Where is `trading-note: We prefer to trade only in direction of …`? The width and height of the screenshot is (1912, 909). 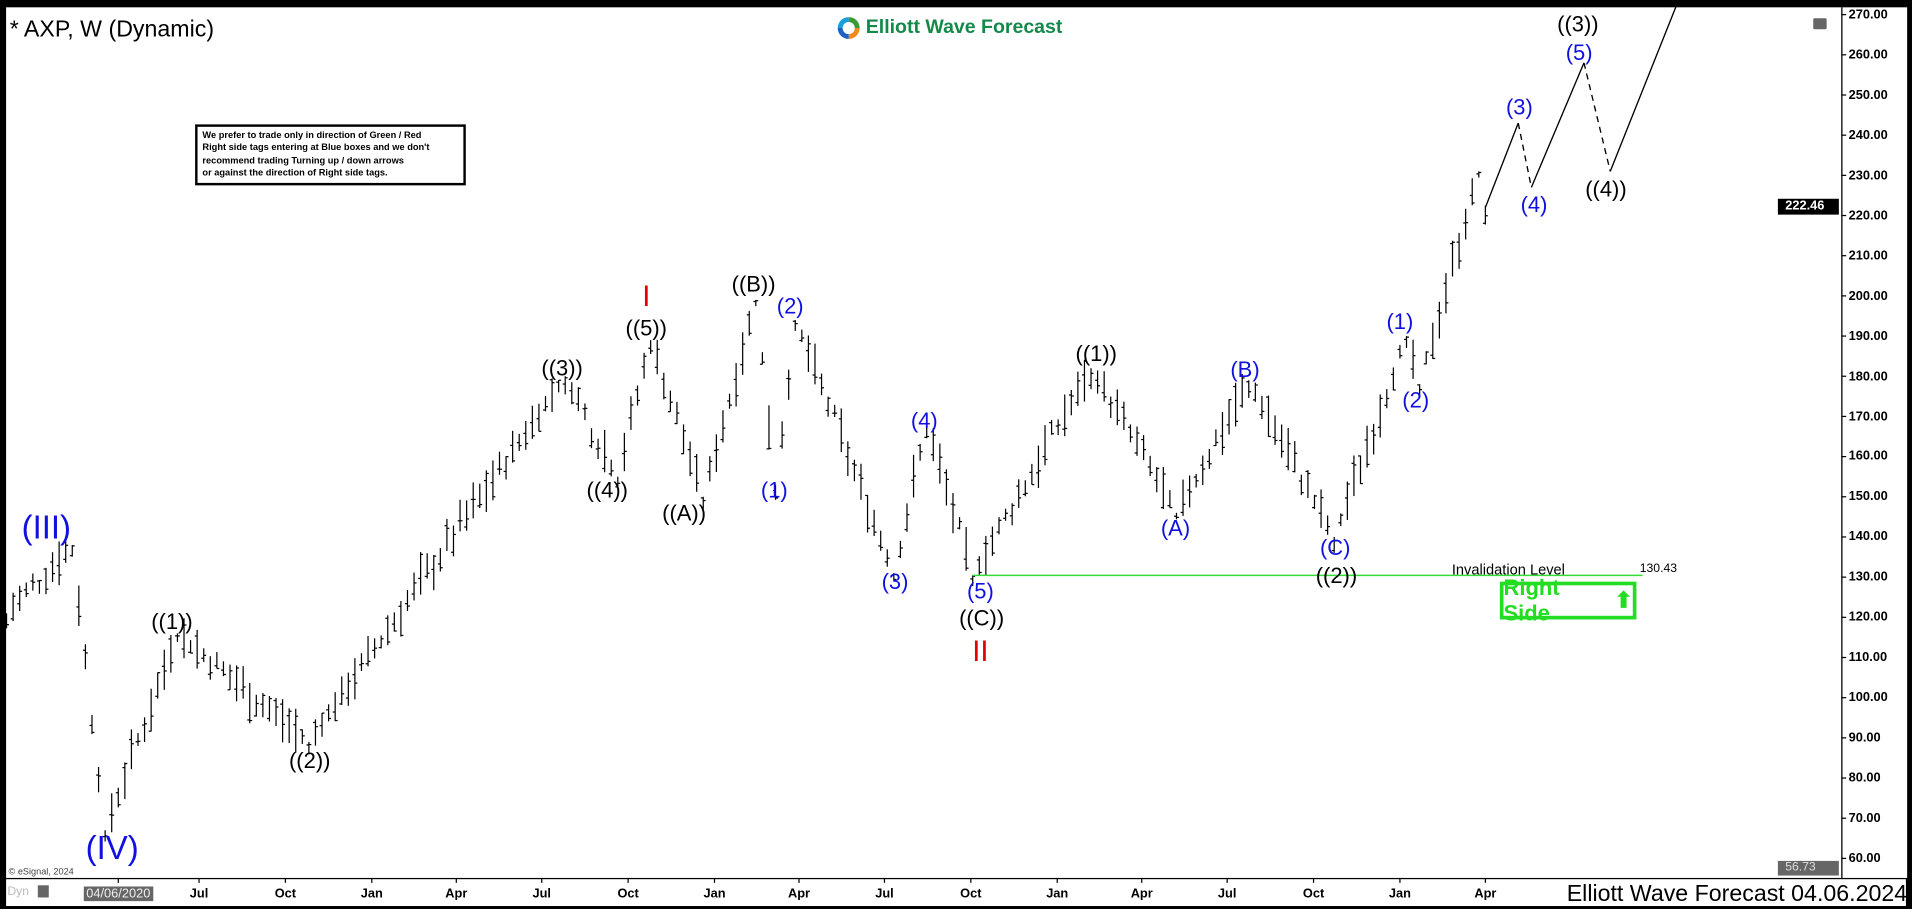 trading-note: We prefer to trade only in direction of … is located at coordinates (330, 154).